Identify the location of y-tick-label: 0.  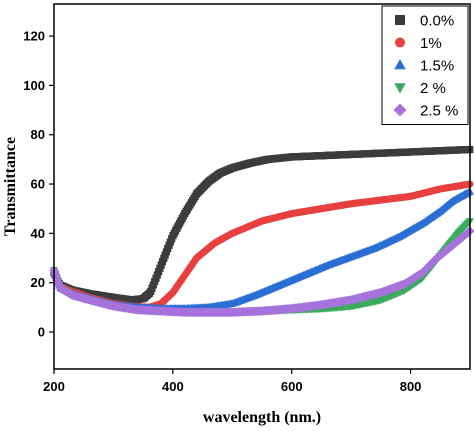
(41, 332).